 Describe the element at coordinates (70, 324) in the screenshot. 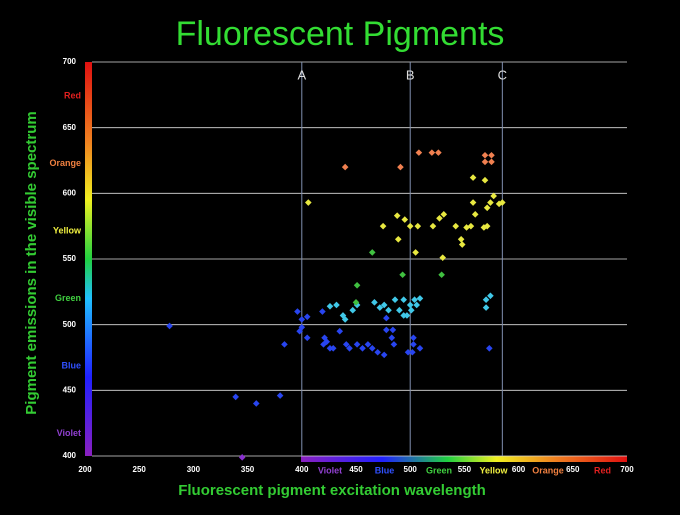

I see `y-tick-label: 500` at that location.